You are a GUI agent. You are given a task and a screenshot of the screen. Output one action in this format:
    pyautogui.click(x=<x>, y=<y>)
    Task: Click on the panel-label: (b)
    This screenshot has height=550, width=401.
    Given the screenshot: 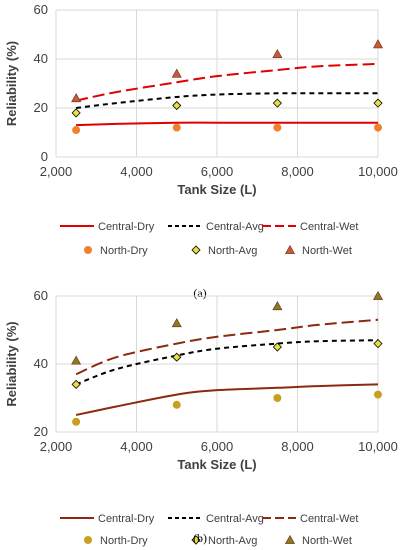 What is the action you would take?
    pyautogui.click(x=200, y=538)
    